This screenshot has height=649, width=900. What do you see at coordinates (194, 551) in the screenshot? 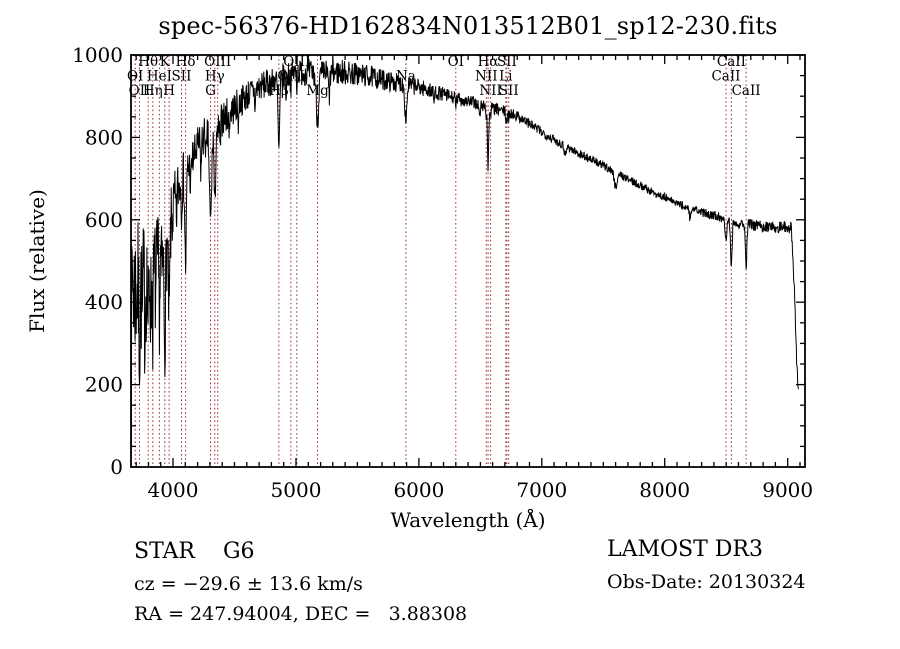
I see `star-class-label: STAR G6` at bounding box center [194, 551].